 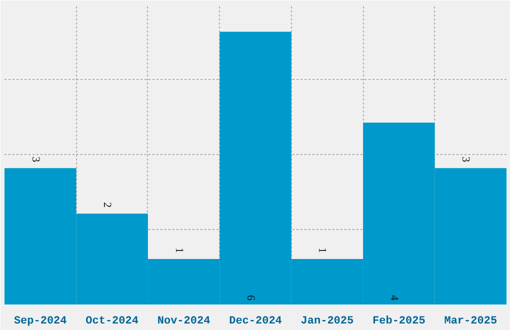 What do you see at coordinates (399, 322) in the screenshot?
I see `x-tick-label: Feb-2025` at bounding box center [399, 322].